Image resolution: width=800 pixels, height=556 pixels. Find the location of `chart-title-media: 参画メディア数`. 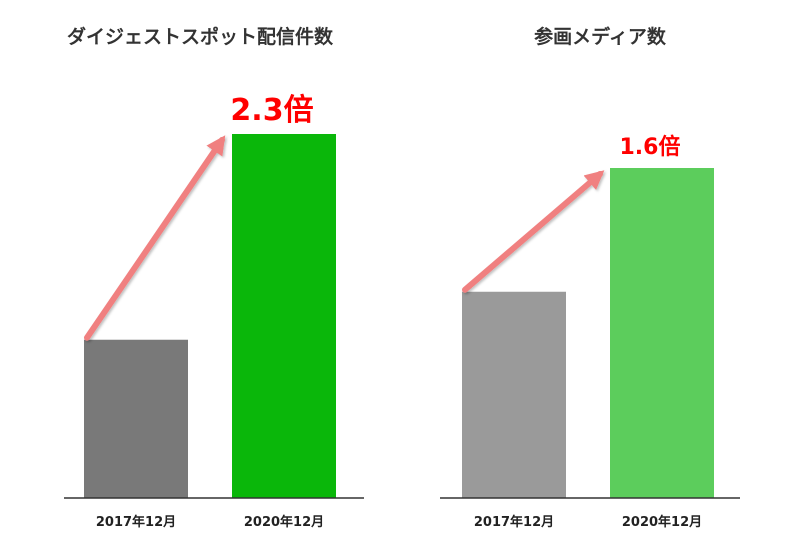

chart-title-media: 参画メディア数 is located at coordinates (600, 37).